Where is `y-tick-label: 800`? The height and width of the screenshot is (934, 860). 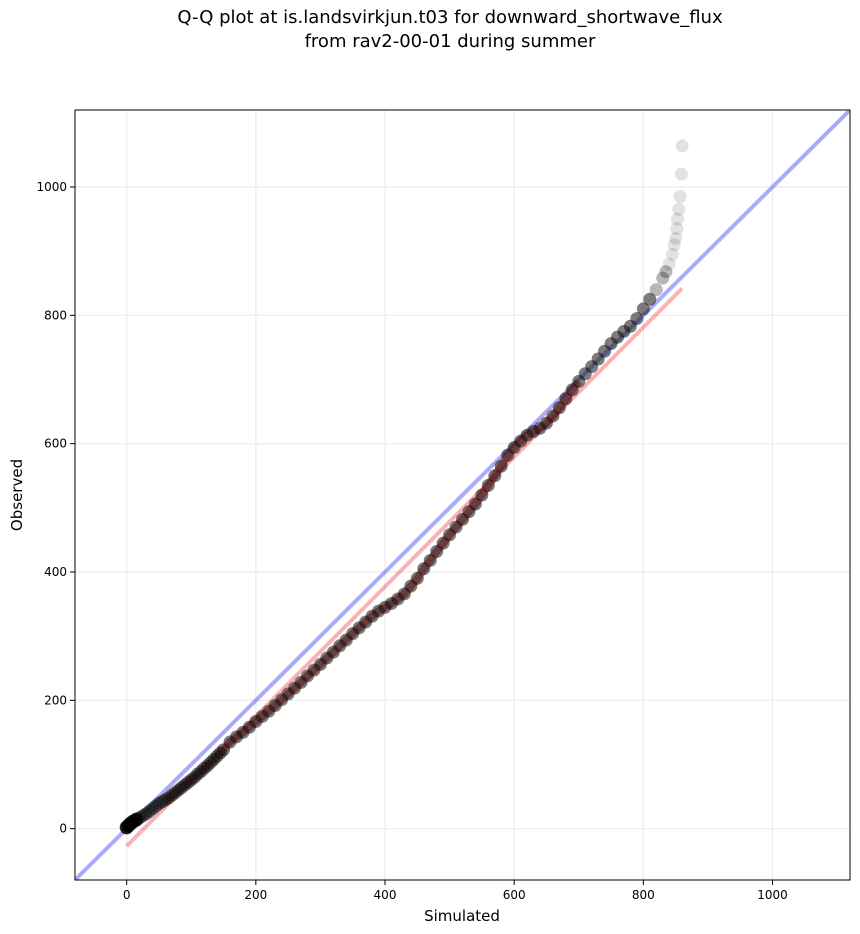
y-tick-label: 800 is located at coordinates (55, 315).